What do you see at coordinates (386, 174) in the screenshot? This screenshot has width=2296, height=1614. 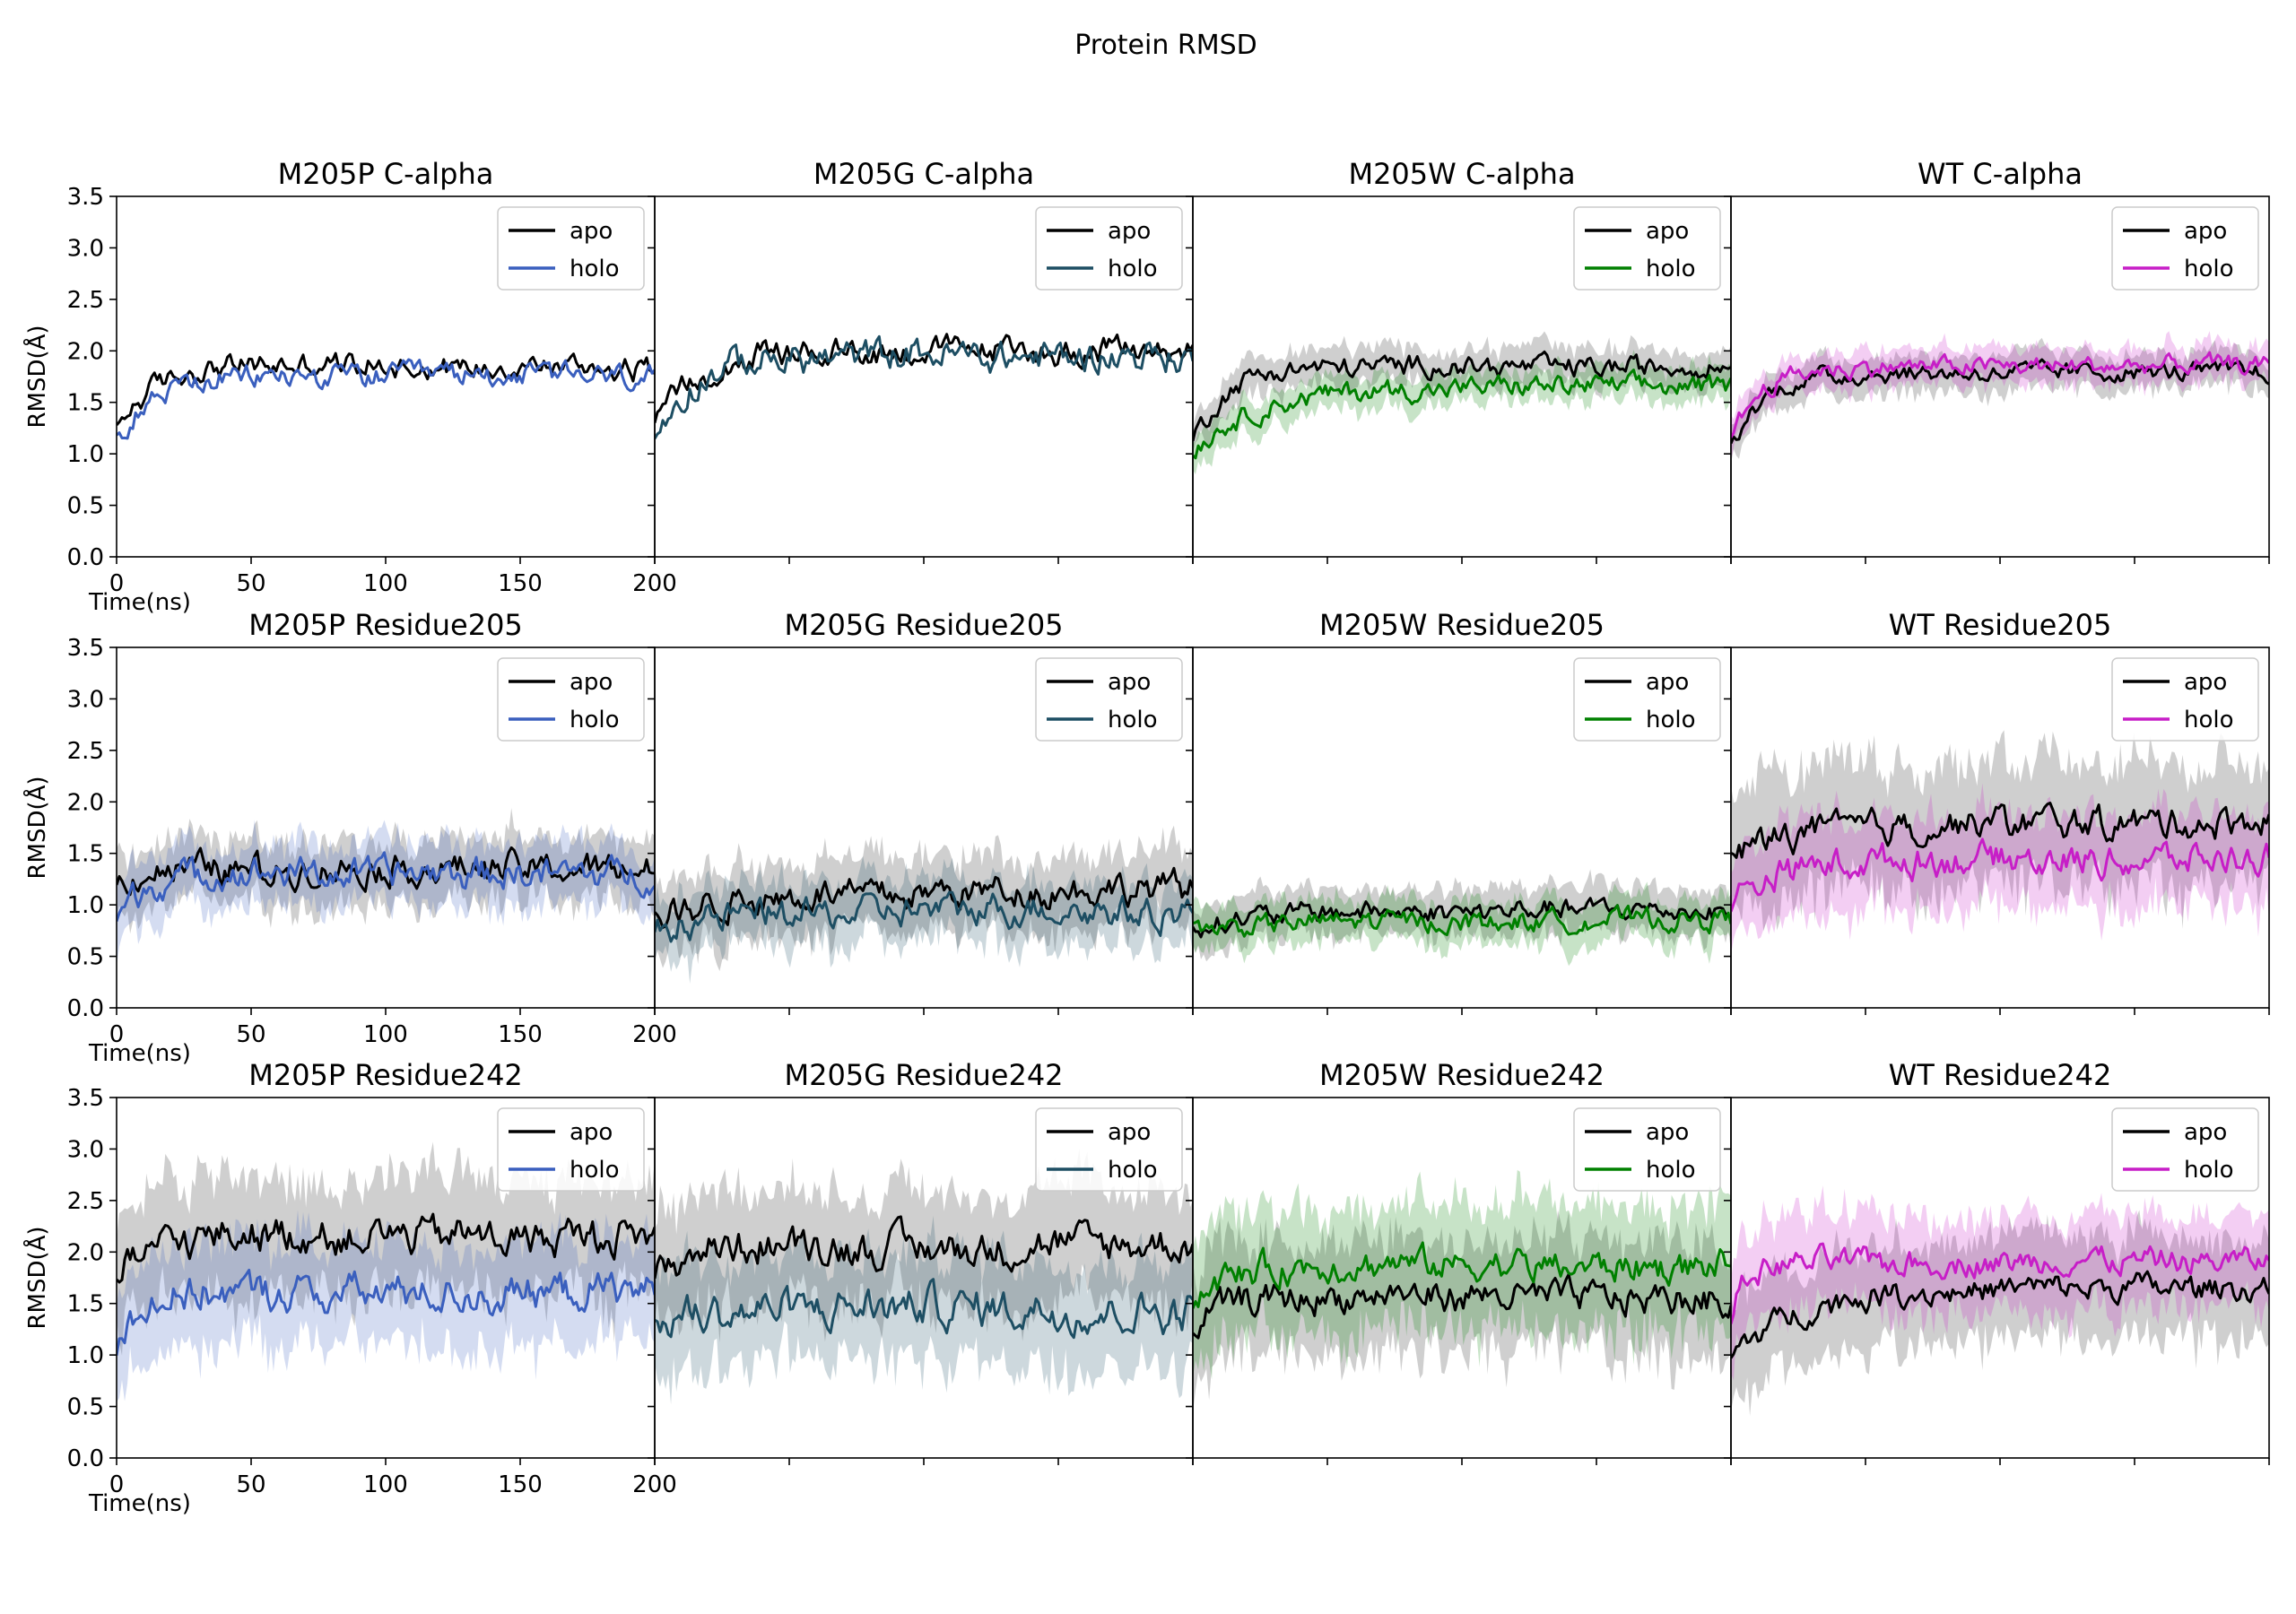 I see `panel-title: M205P C-alpha` at bounding box center [386, 174].